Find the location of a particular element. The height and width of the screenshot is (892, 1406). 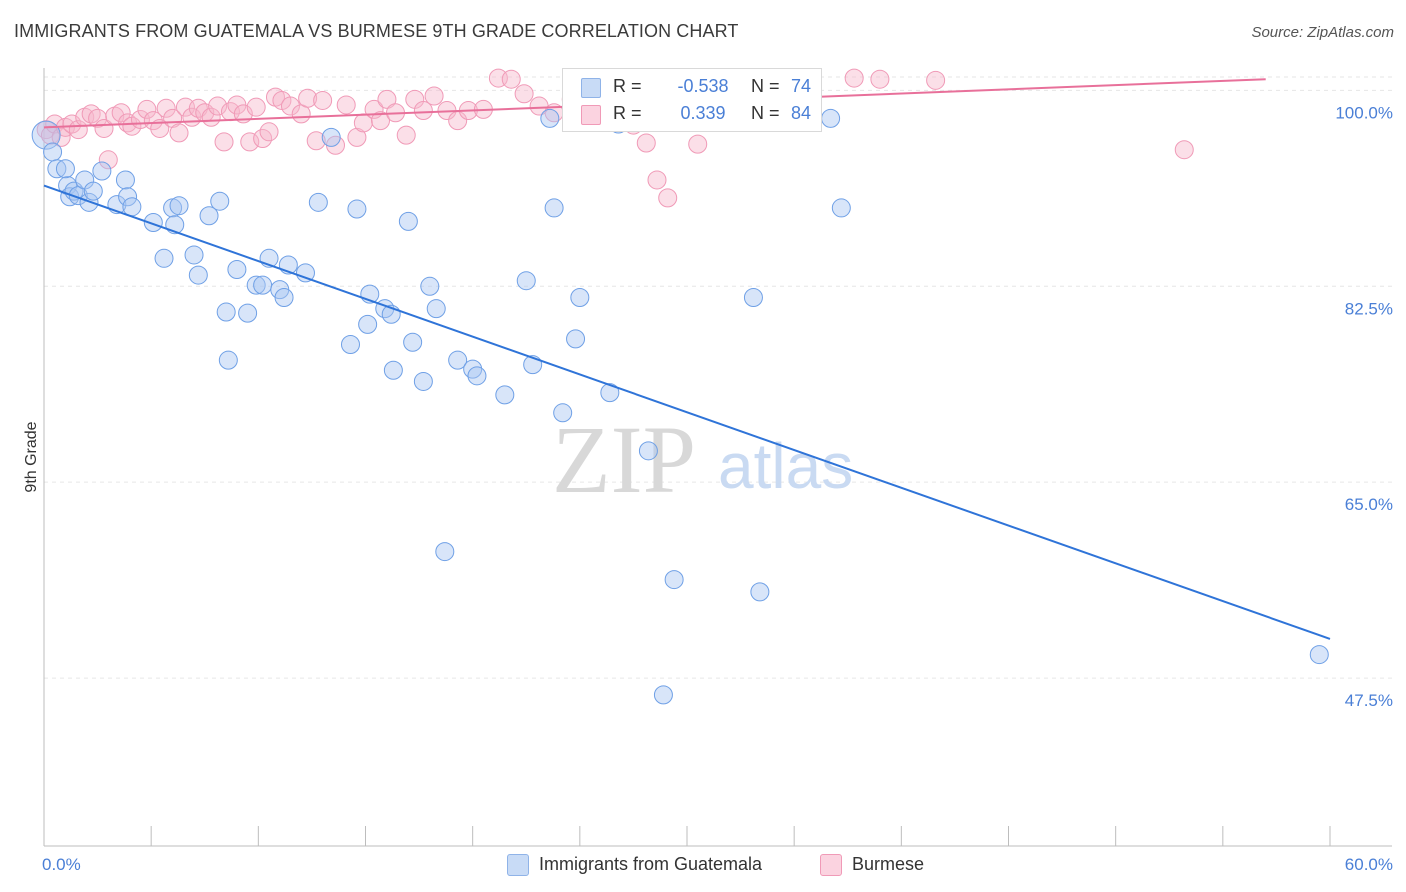

x-ticks is located at coordinates (687, 836).